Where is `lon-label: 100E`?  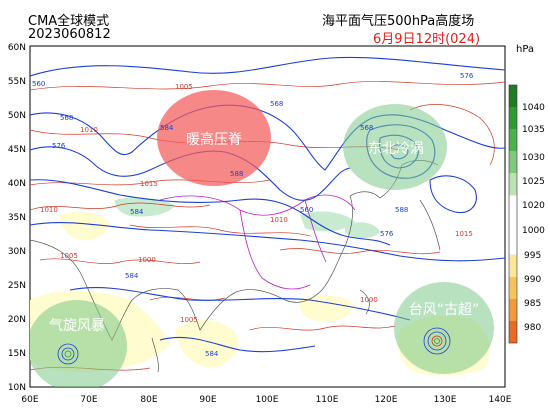
lon-label: 100E is located at coordinates (267, 400).